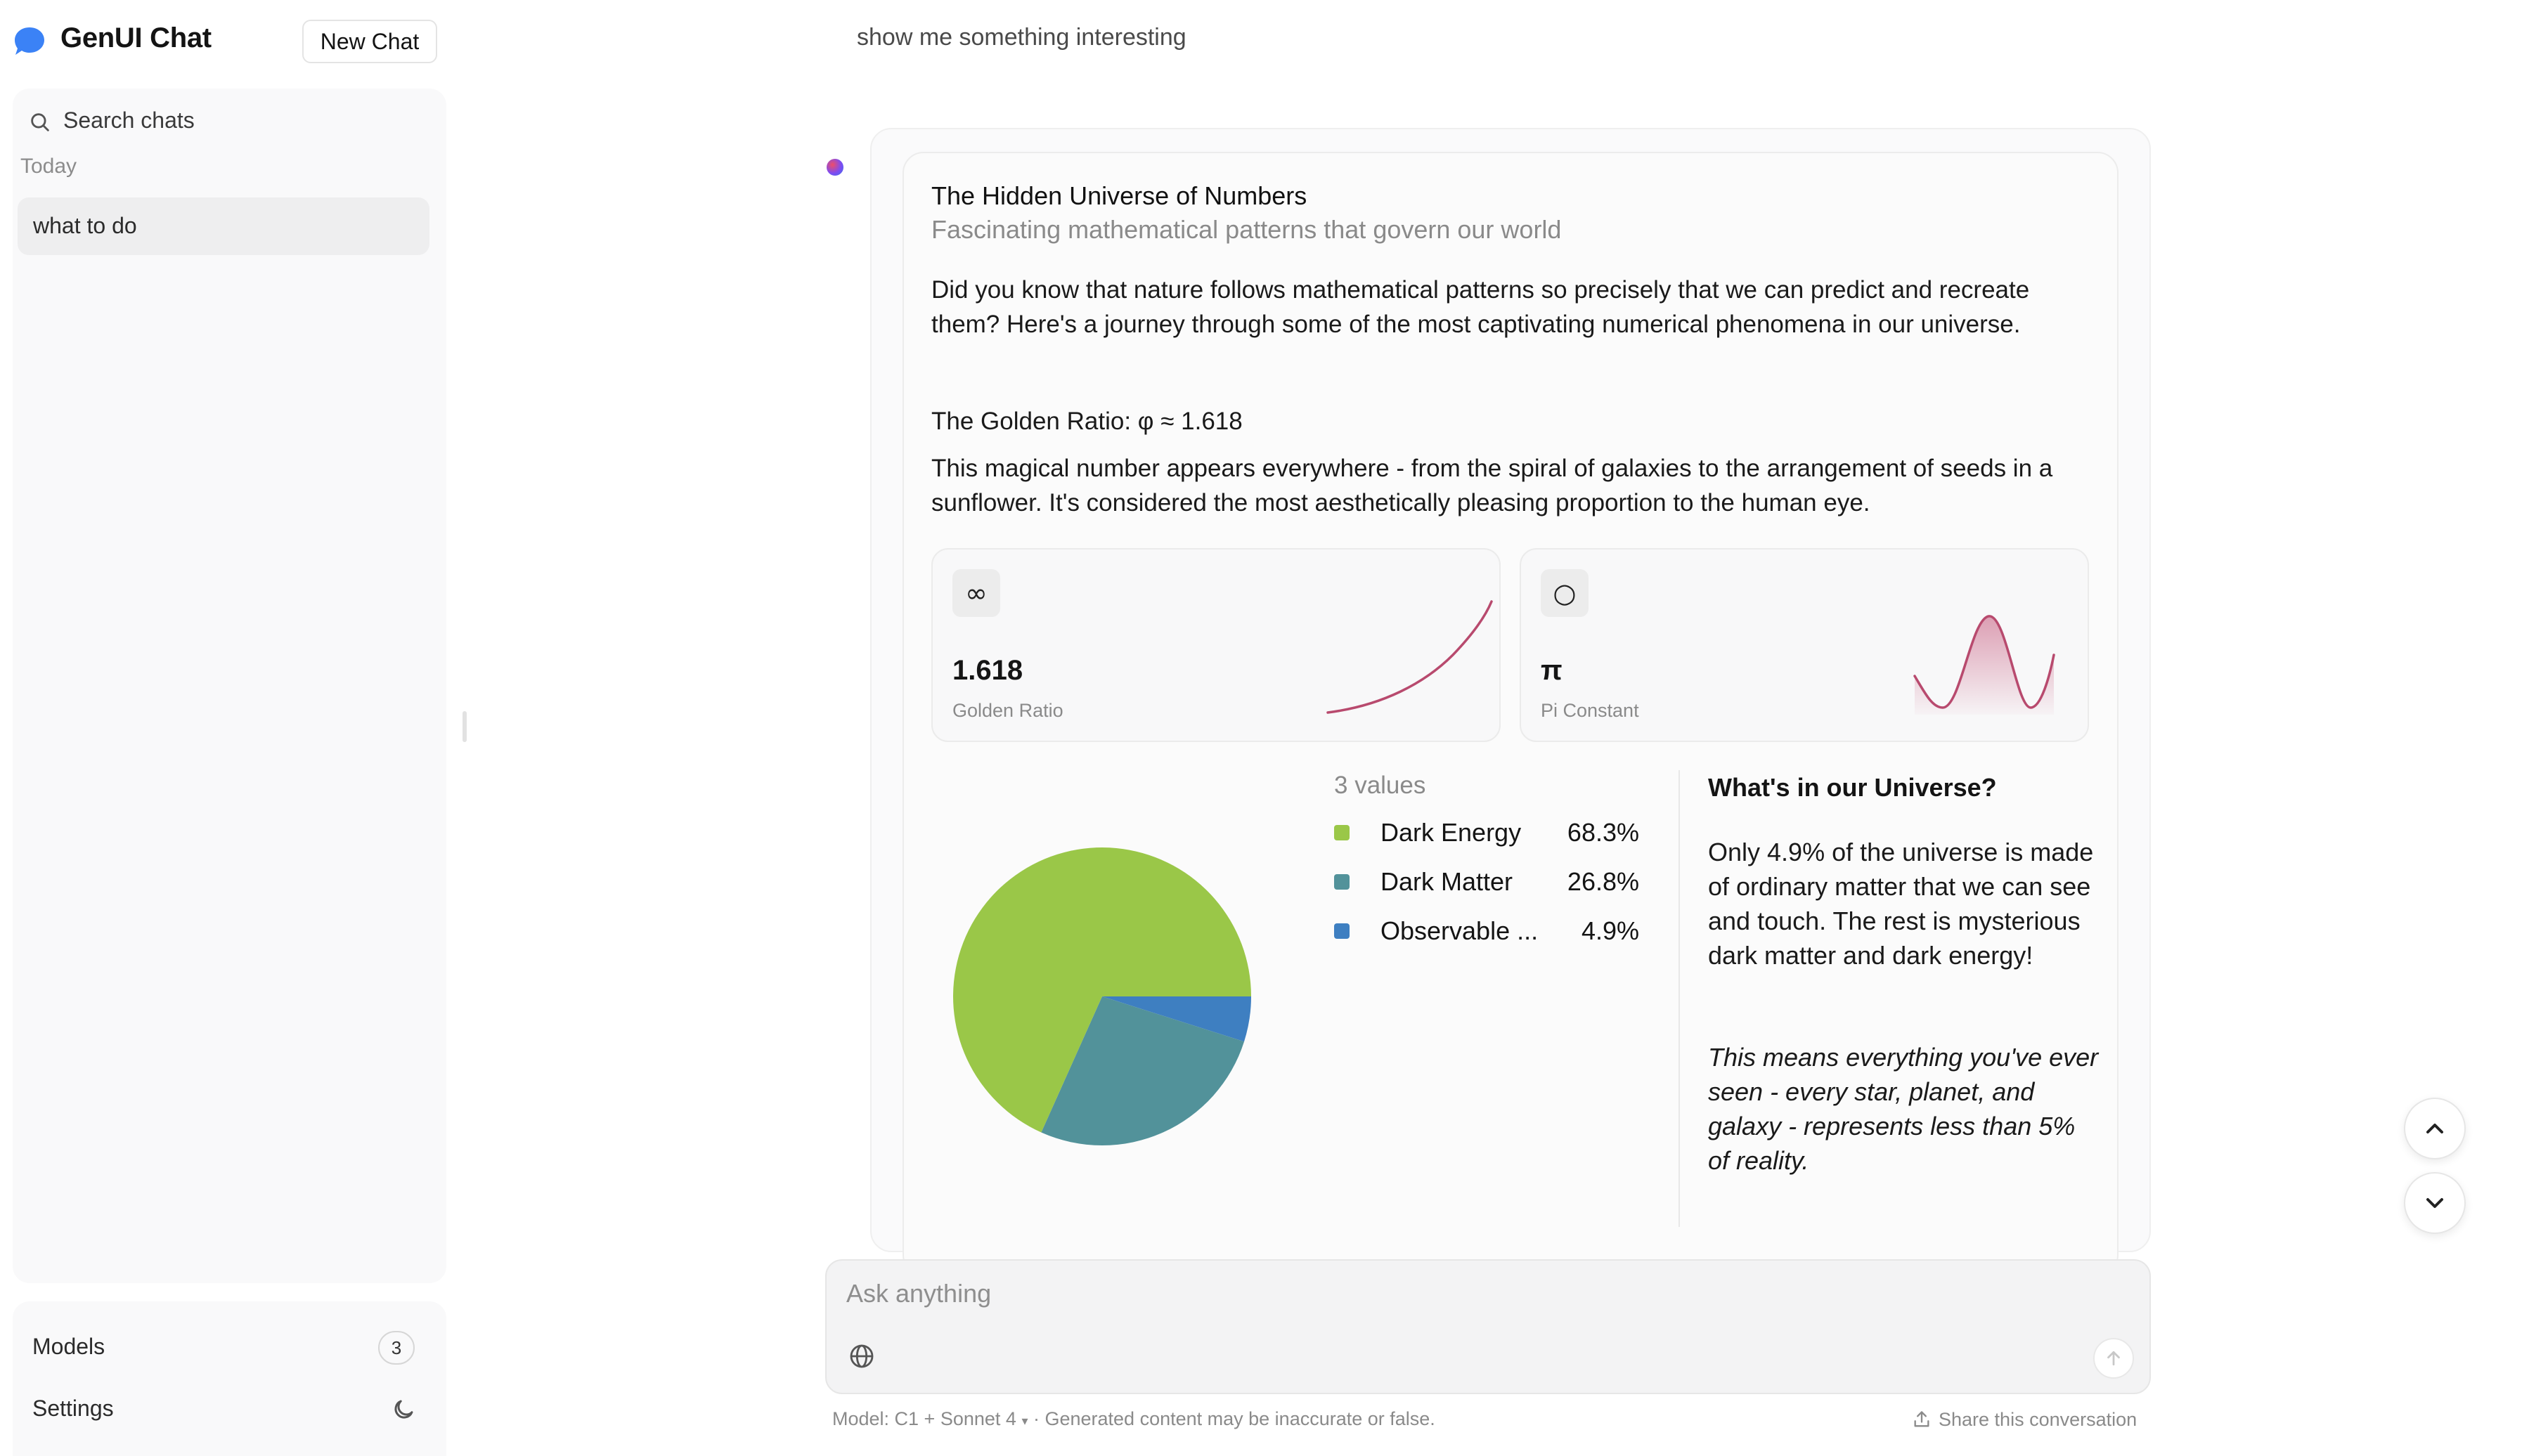  What do you see at coordinates (29, 41) in the screenshot?
I see `chat-bubble-logo-icon` at bounding box center [29, 41].